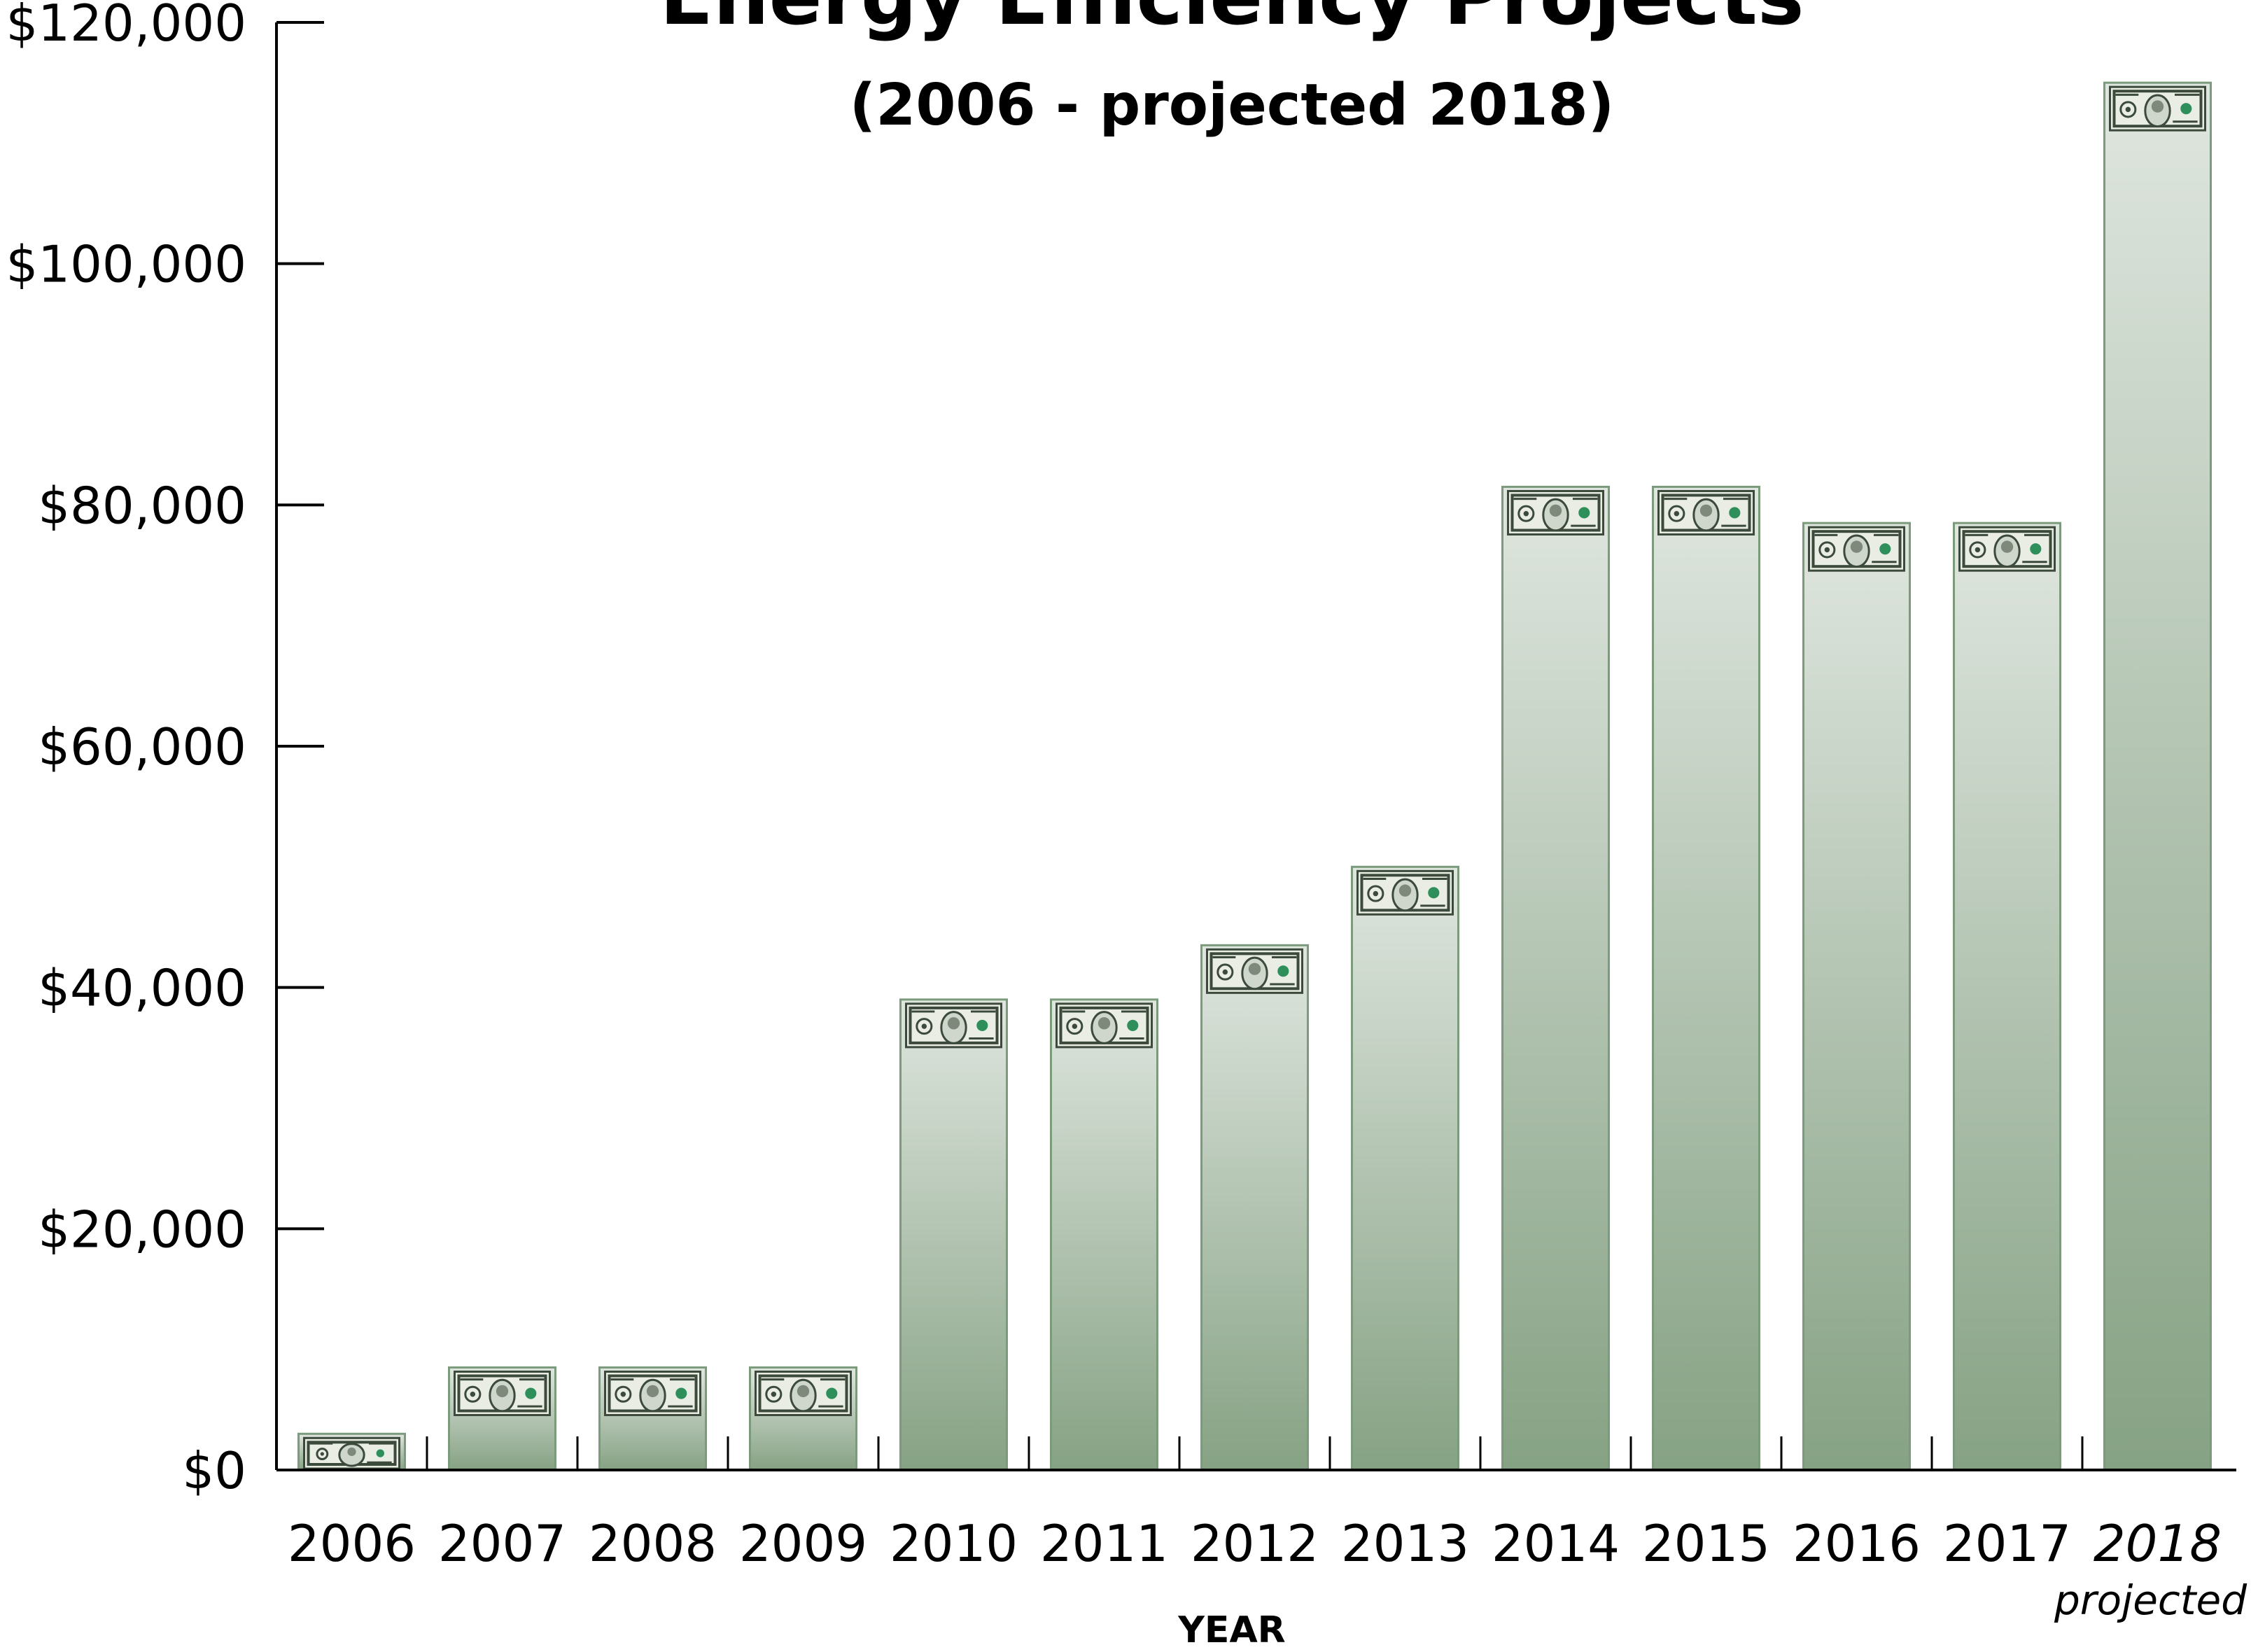 The height and width of the screenshot is (1652, 2258). I want to click on x-tick-note: projected, so click(2151, 1600).